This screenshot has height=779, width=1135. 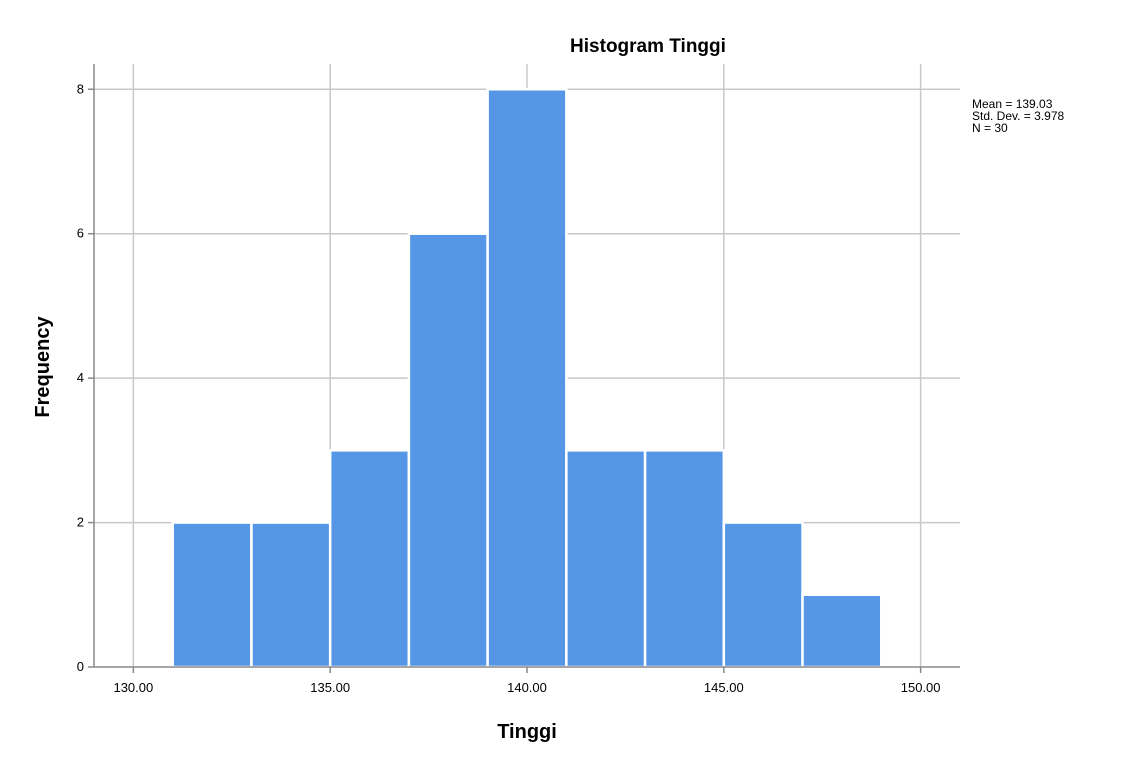 I want to click on y-tick-label: 0, so click(x=80, y=666).